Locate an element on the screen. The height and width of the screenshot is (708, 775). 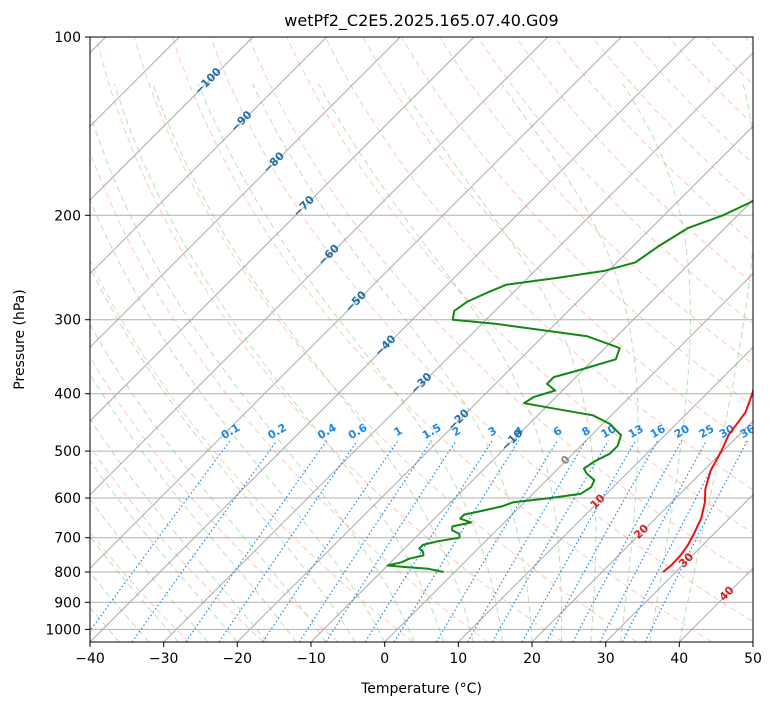
x-tick-label: 30 is located at coordinates (606, 659).